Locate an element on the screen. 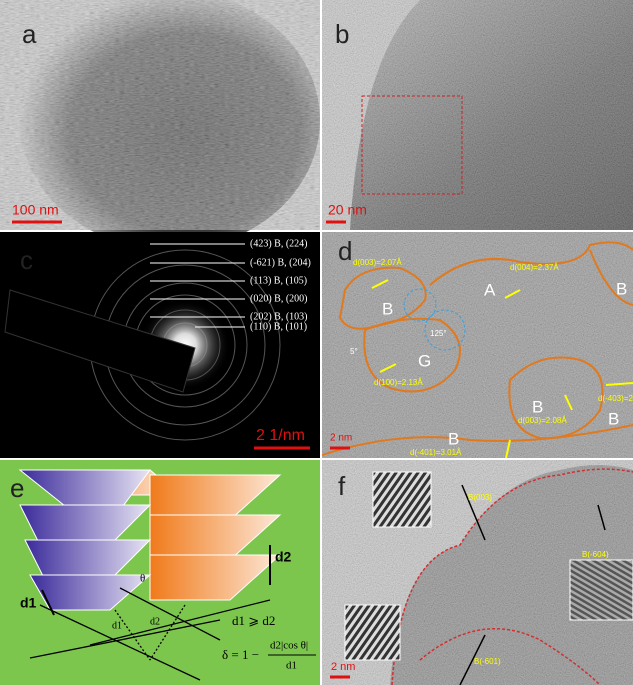 Image resolution: width=633 pixels, height=685 pixels. ring-label: (110) B, (101) is located at coordinates (278, 326).